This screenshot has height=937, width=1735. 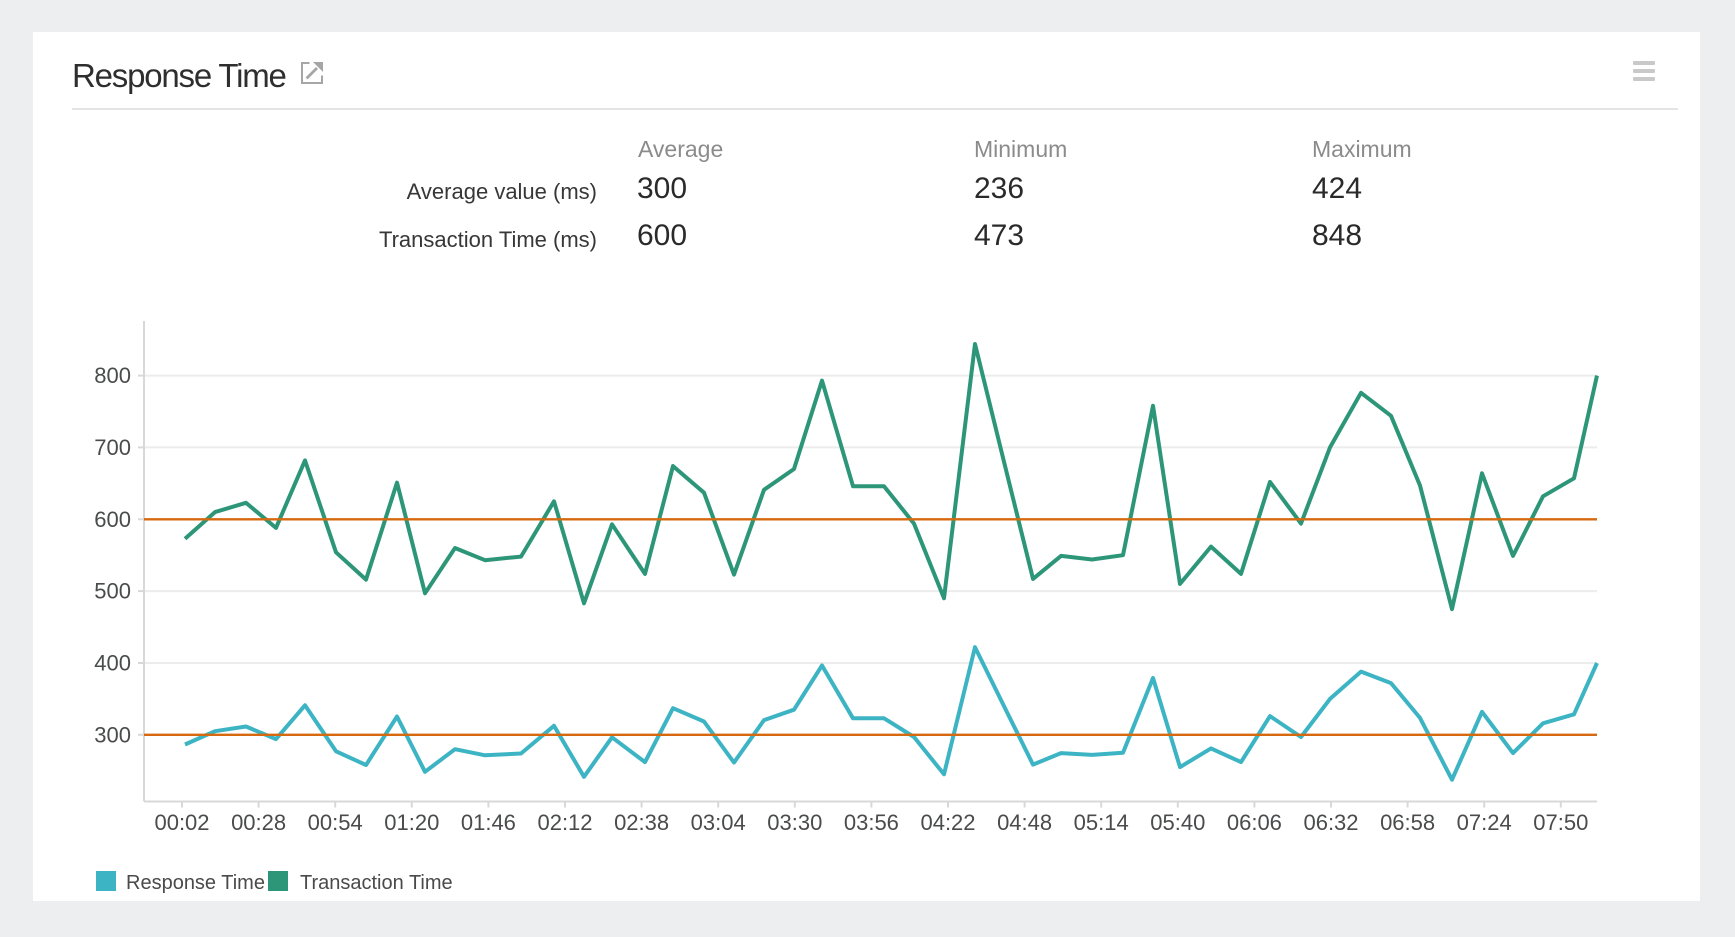 What do you see at coordinates (564, 822) in the screenshot?
I see `svg-text: 02:12` at bounding box center [564, 822].